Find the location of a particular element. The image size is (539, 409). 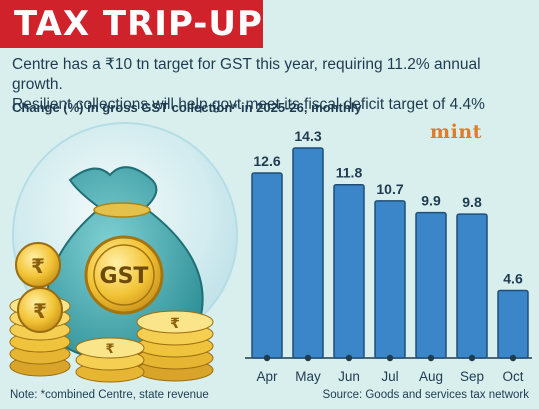

source-credit: Source: Goods and services tax network is located at coordinates (425, 395).